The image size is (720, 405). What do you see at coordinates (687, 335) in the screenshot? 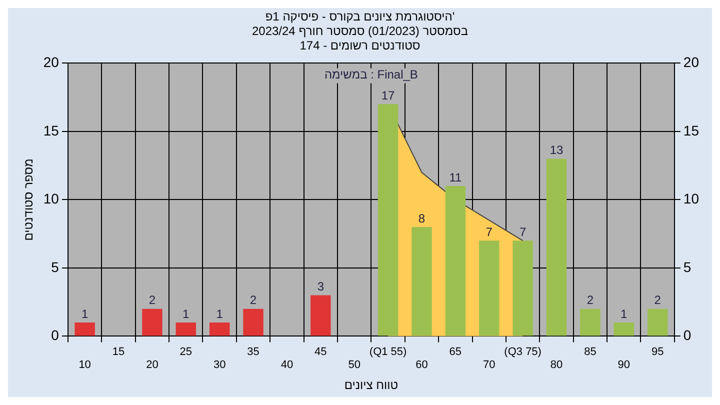
I see `y2-tick-label: 0` at bounding box center [687, 335].